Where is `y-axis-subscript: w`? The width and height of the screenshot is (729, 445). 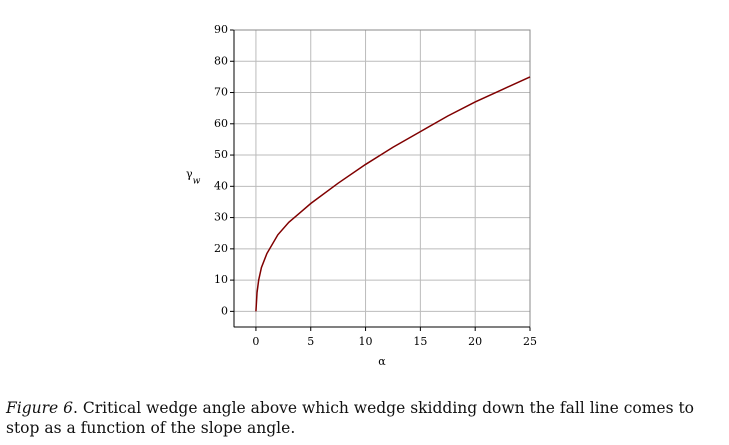
y-axis-subscript: w is located at coordinates (197, 181).